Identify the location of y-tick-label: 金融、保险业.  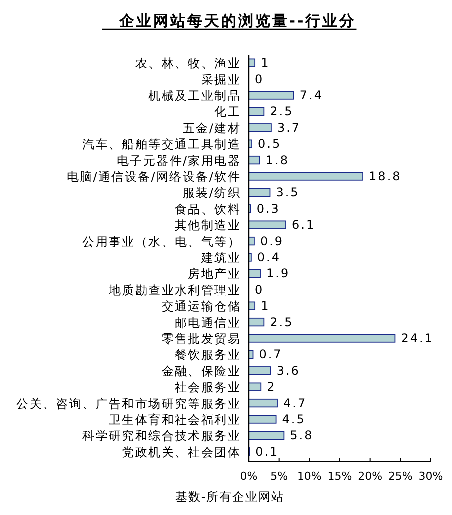
(201, 371).